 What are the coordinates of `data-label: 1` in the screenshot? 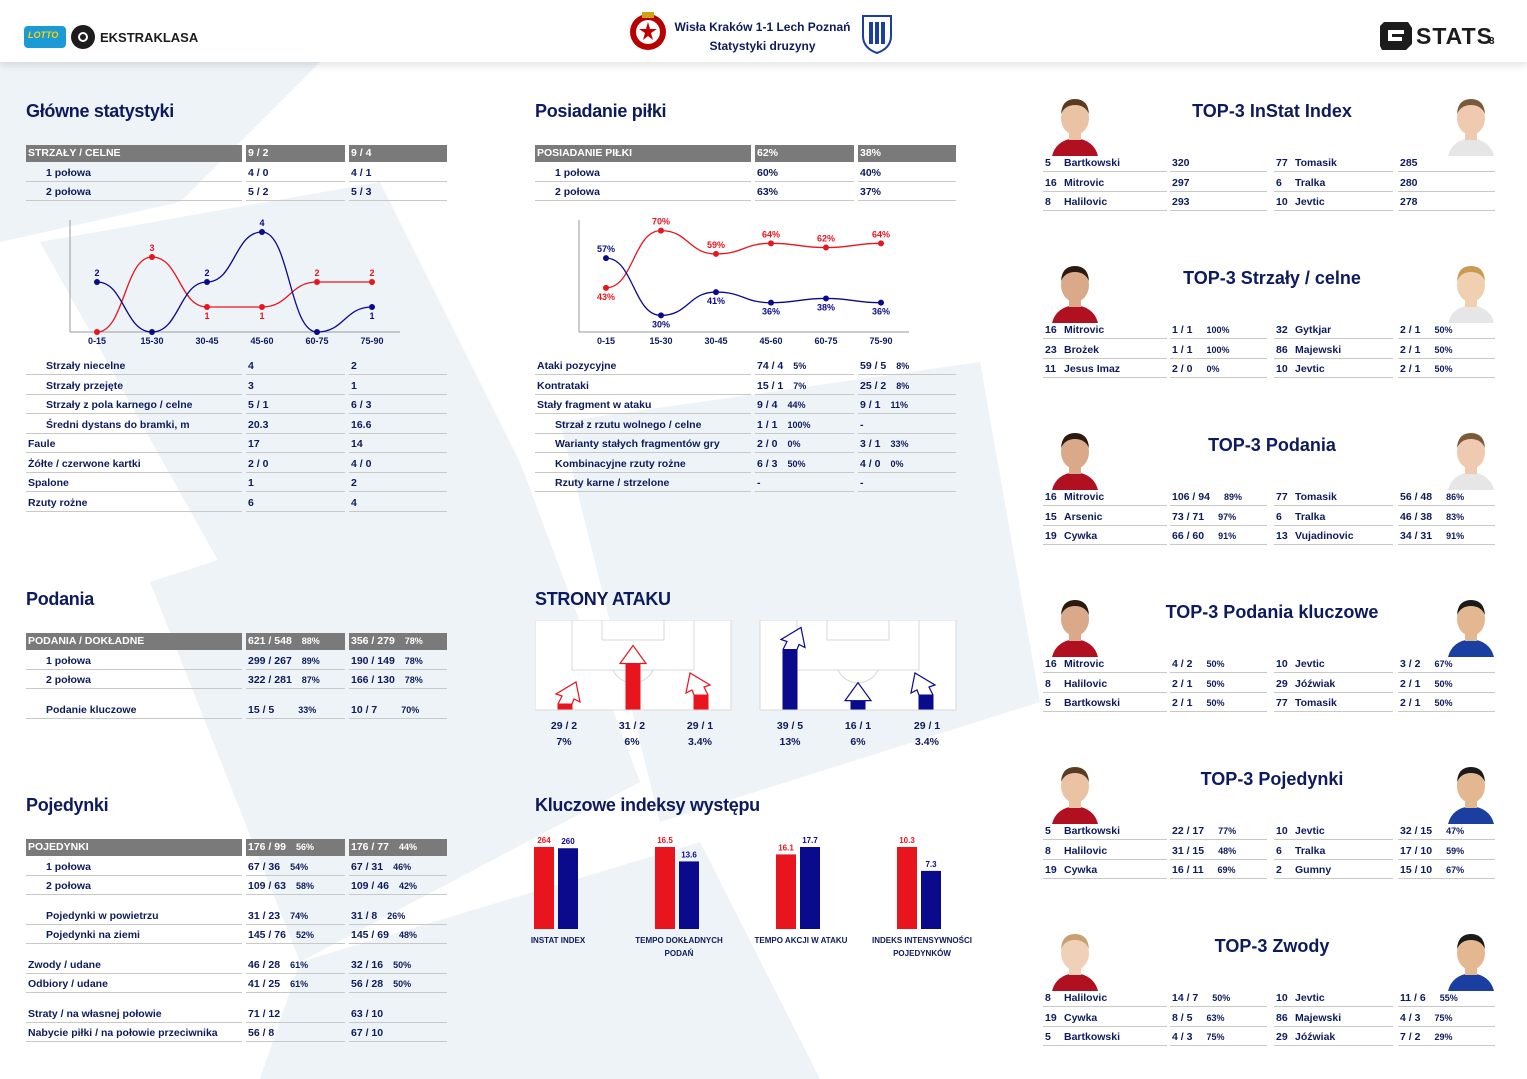 It's located at (261, 316).